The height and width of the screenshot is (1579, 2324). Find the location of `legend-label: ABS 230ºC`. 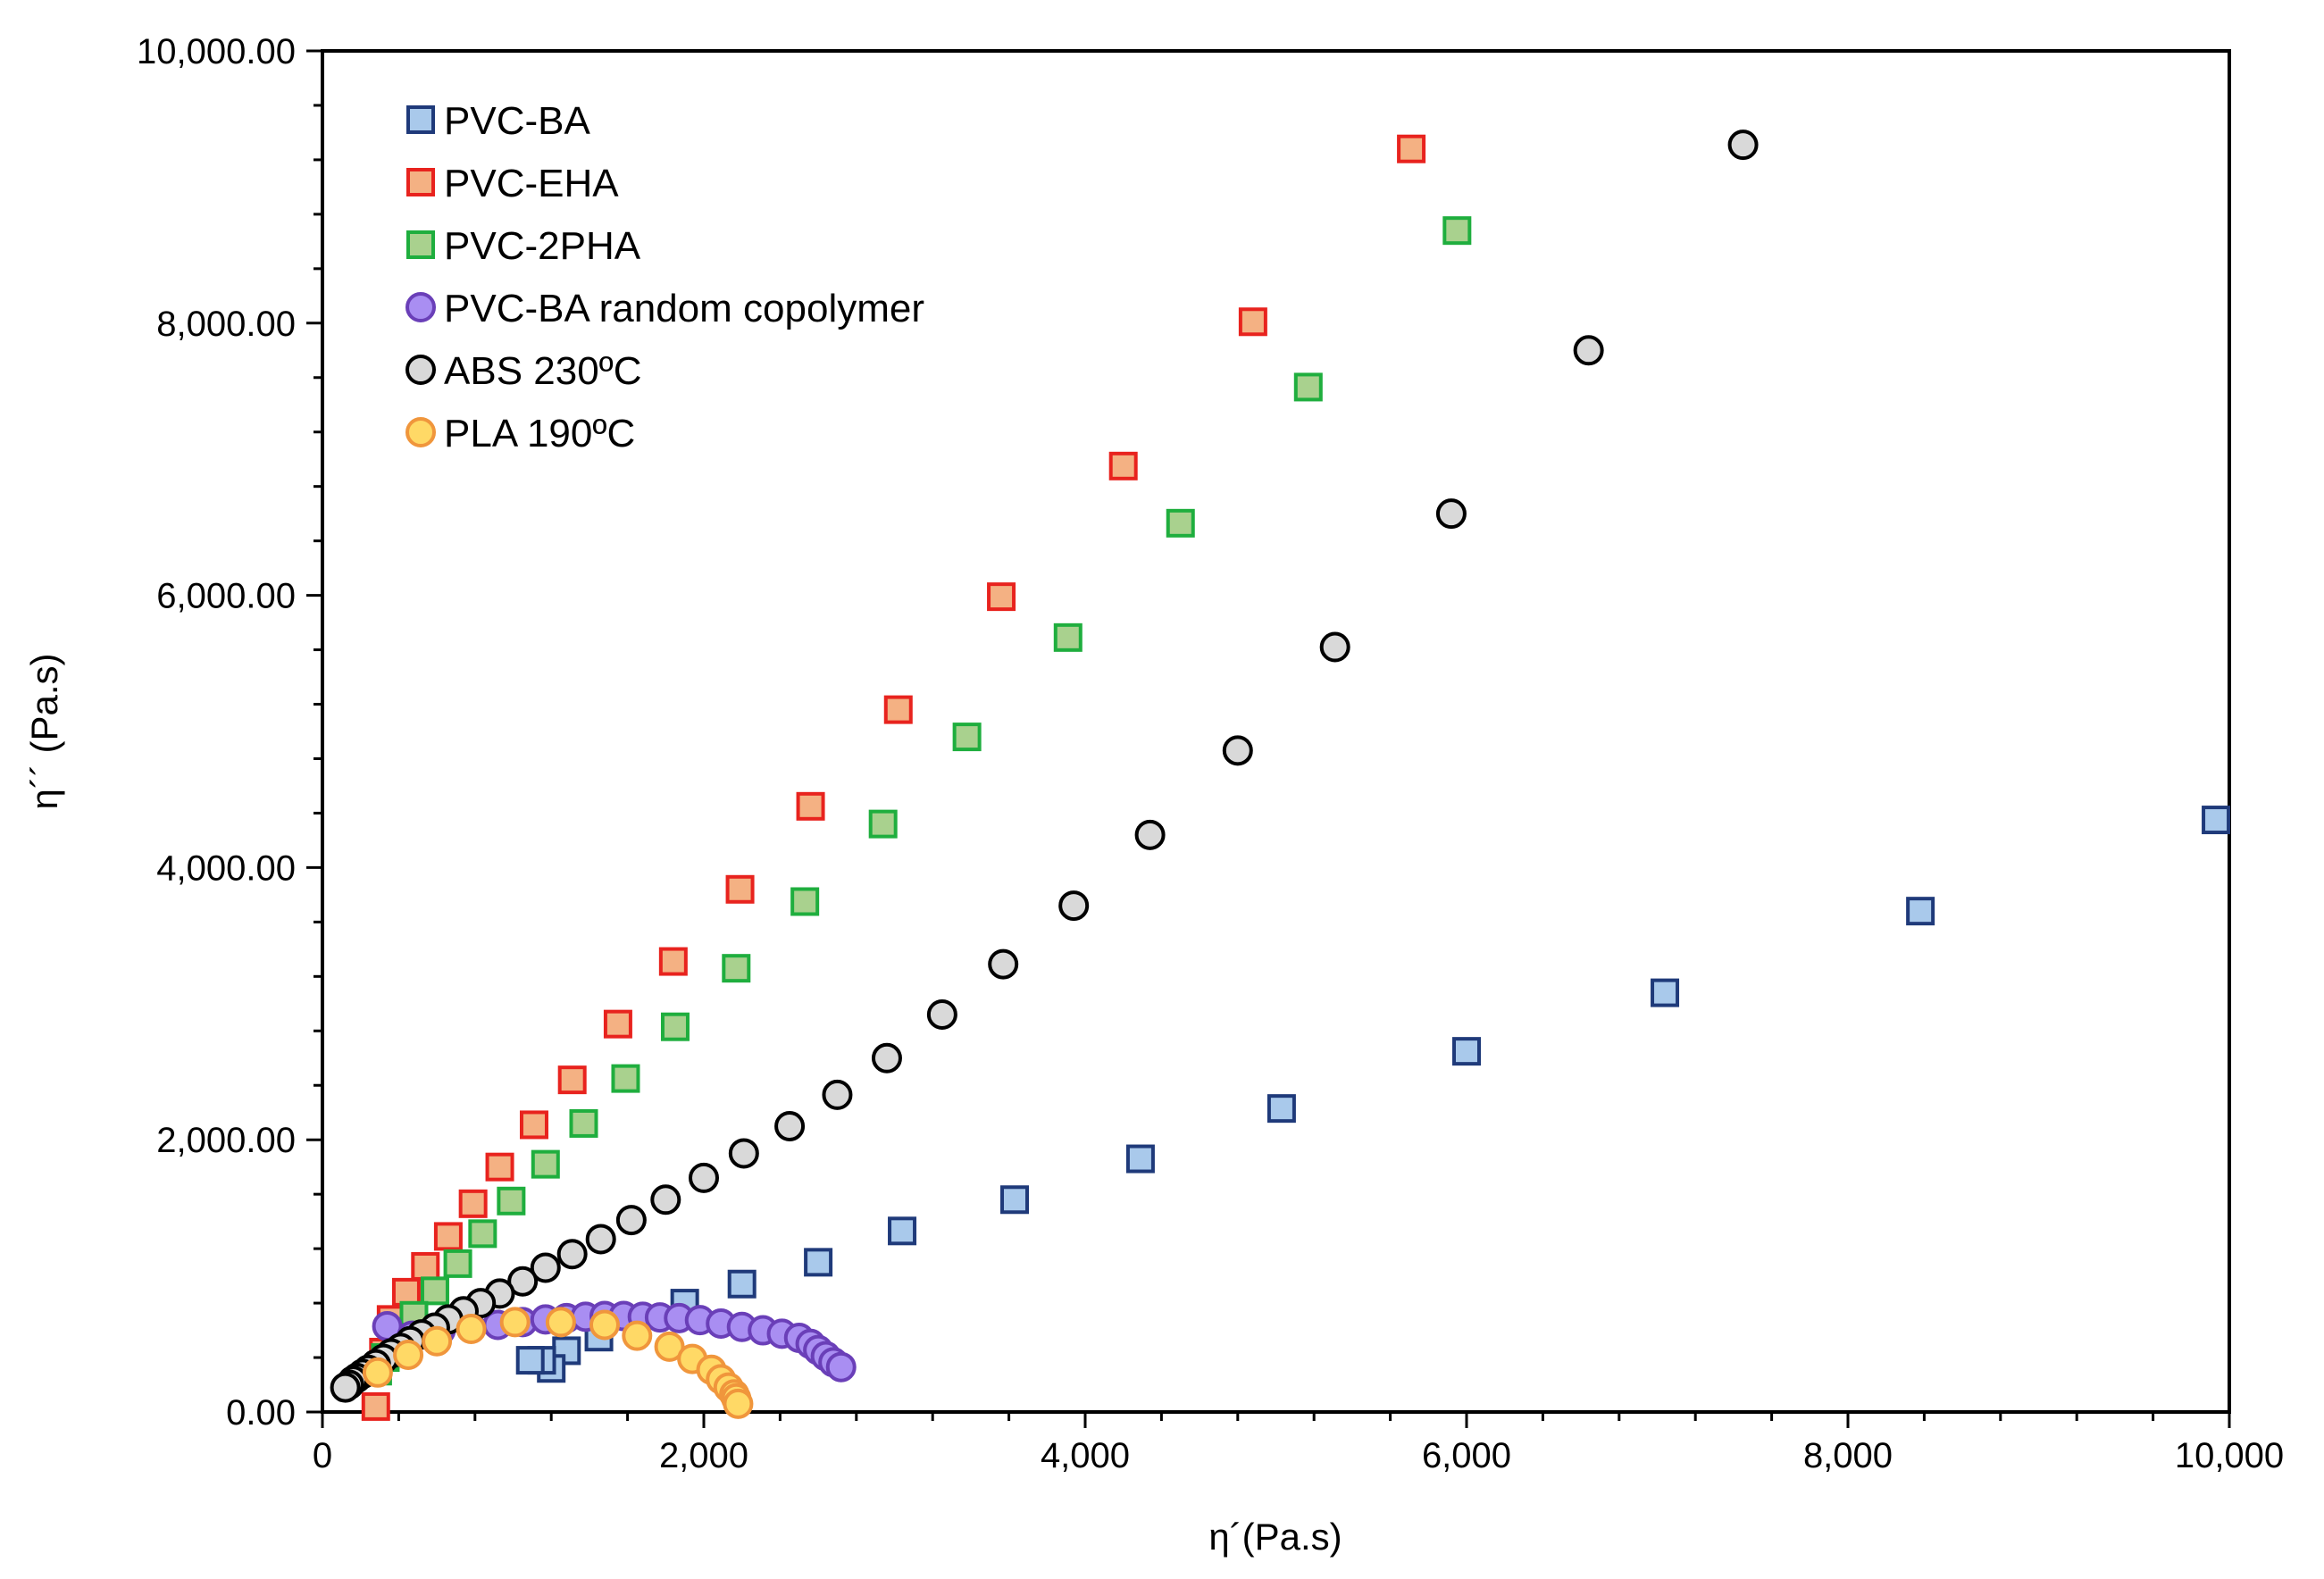

legend-label: ABS 230ºC is located at coordinates (543, 371).